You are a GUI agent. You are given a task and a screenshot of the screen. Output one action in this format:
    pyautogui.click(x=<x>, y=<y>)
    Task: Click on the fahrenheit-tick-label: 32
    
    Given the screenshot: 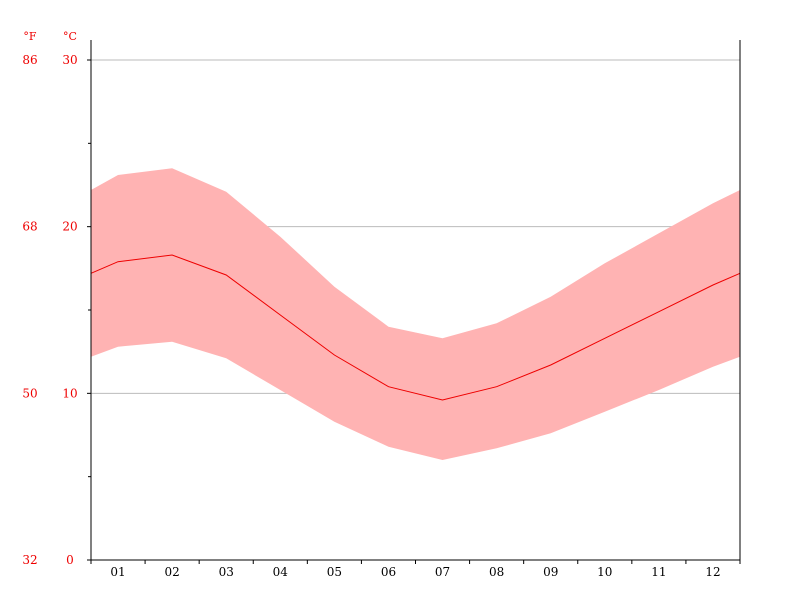 What is the action you would take?
    pyautogui.click(x=29, y=560)
    